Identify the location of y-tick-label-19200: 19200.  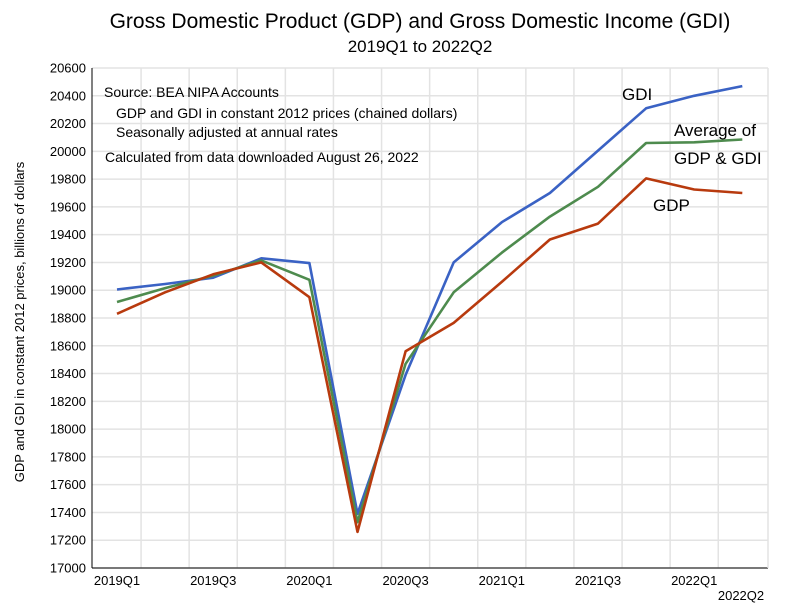
(68, 262).